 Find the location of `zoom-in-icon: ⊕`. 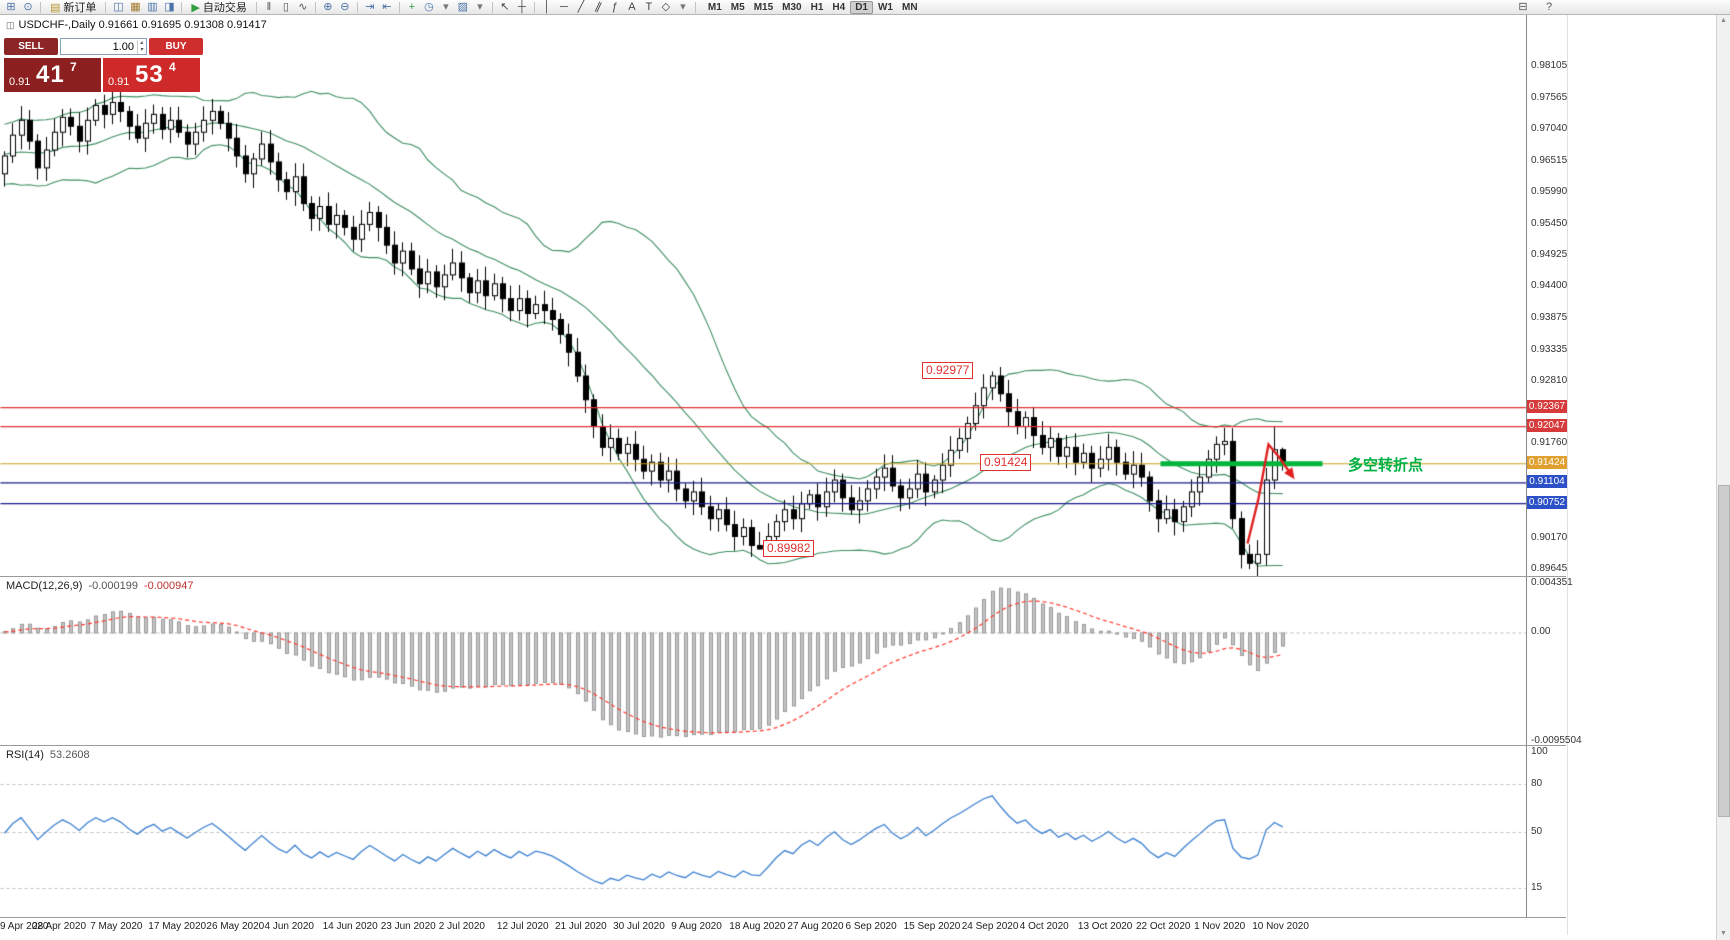

zoom-in-icon: ⊕ is located at coordinates (328, 6).